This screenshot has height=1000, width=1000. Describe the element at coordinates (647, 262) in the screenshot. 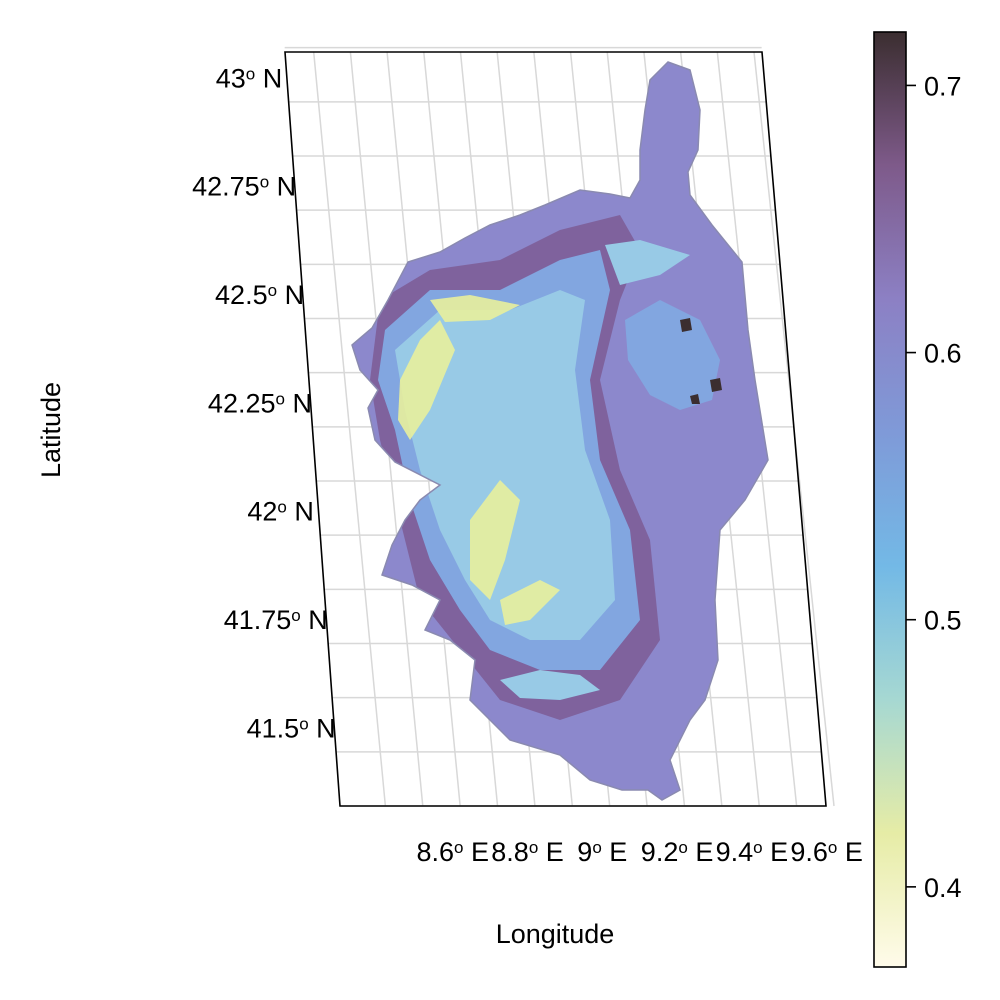

I see `raster-midland-n` at that location.